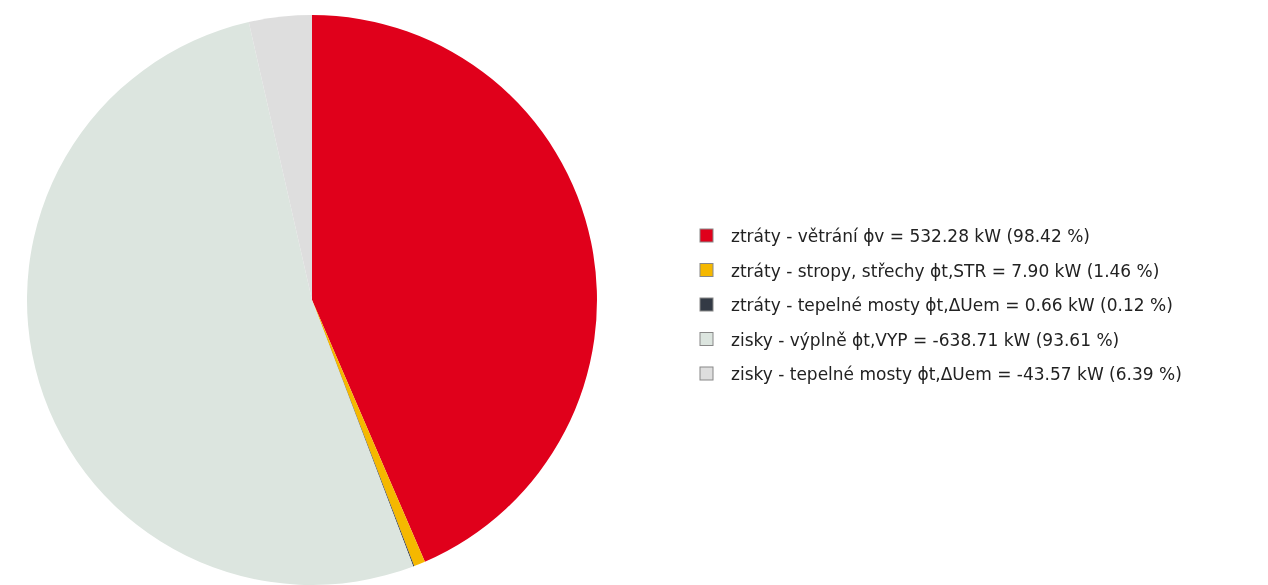 The height and width of the screenshot is (585, 1268). Describe the element at coordinates (952, 305) in the screenshot. I see `legend-label: ztráty - tepelné mosty ϕt,ΔUem = 0.66 kW (0.12 %)` at that location.